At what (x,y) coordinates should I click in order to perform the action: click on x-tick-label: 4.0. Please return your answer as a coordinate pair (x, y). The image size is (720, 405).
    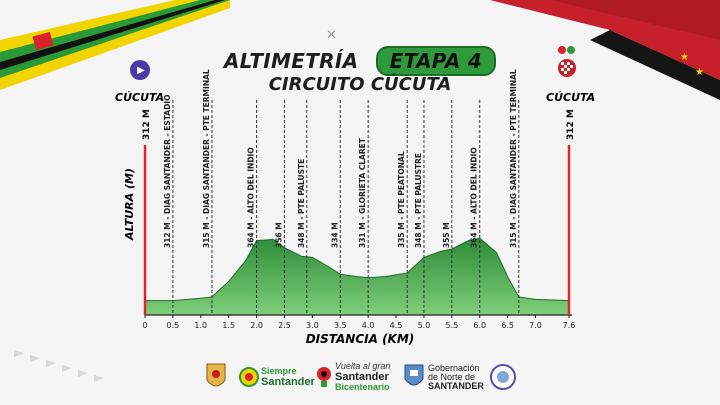
    Looking at the image, I should click on (368, 325).